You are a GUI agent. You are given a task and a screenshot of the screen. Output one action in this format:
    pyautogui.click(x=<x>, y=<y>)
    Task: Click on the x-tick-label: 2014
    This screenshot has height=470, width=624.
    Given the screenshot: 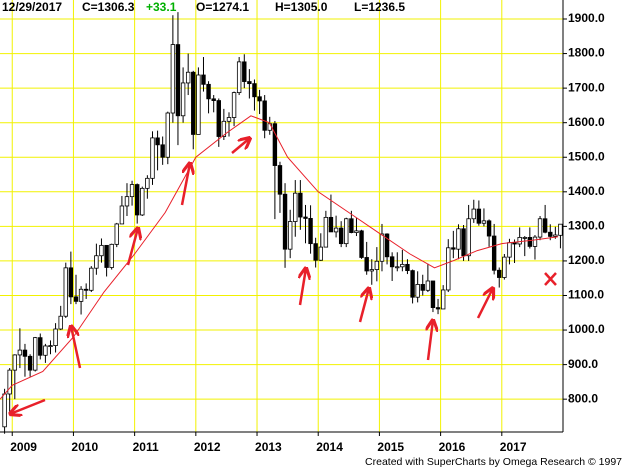 What is the action you would take?
    pyautogui.click(x=329, y=447)
    